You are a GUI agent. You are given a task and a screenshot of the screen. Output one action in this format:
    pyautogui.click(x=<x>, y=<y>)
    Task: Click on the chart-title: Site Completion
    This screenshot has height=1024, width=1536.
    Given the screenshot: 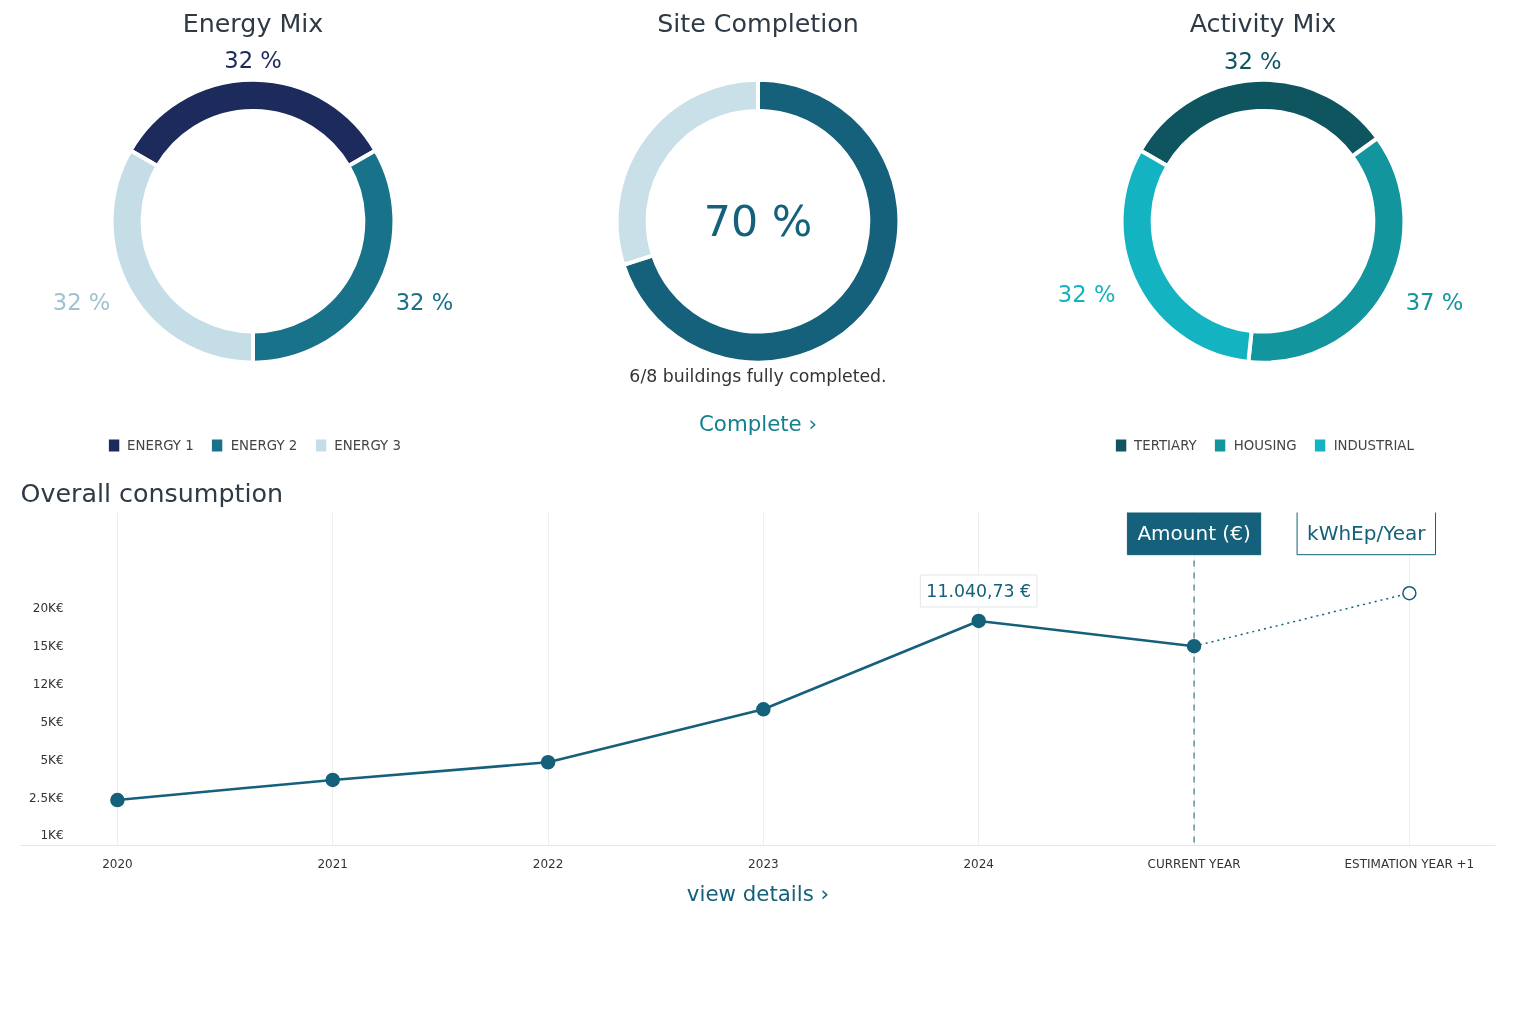 What is the action you would take?
    pyautogui.click(x=758, y=22)
    